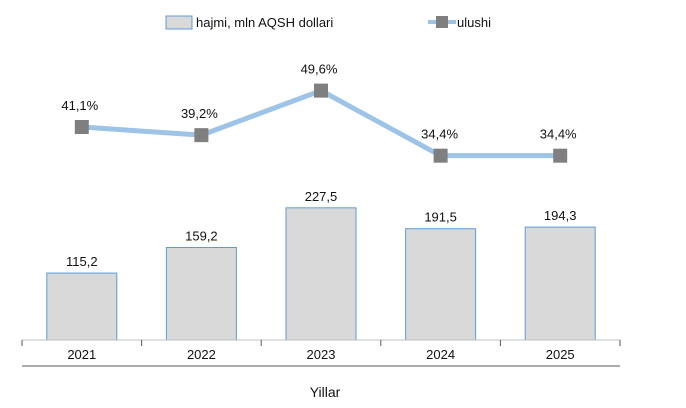  What do you see at coordinates (319, 69) in the screenshot?
I see `line-value-label-2023: 49,6%` at bounding box center [319, 69].